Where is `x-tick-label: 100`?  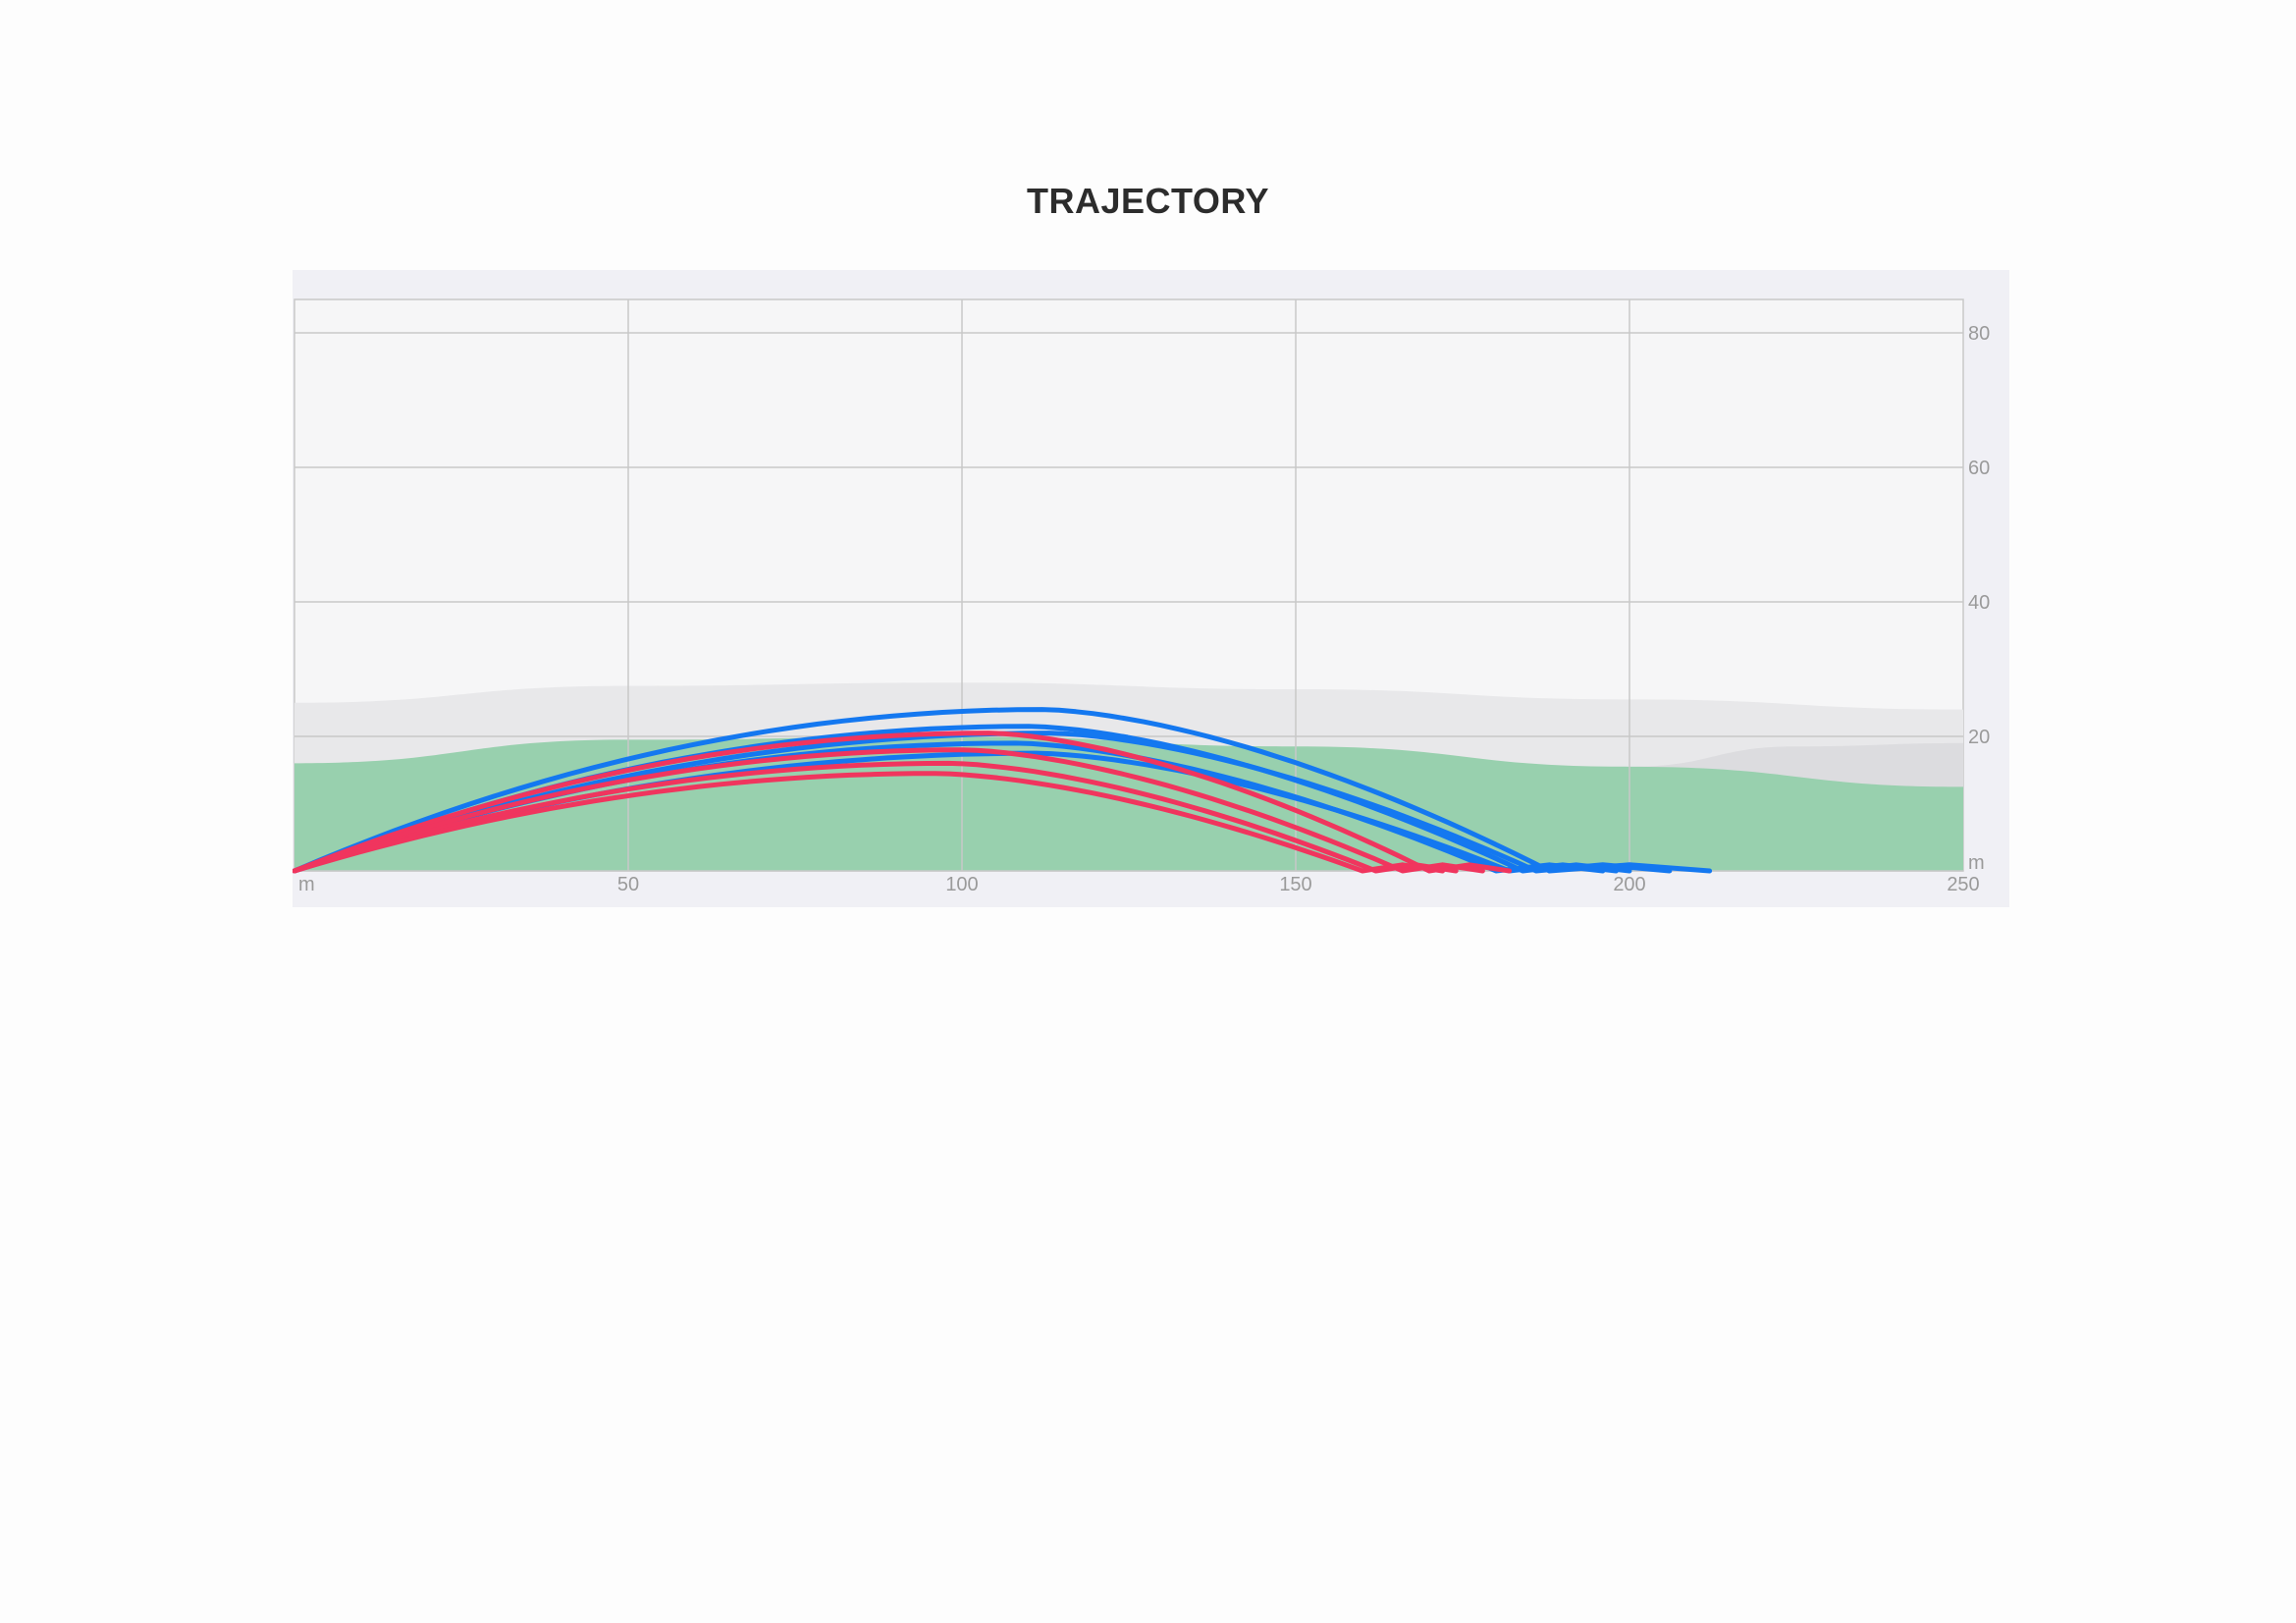
x-tick-label: 100 is located at coordinates (962, 884).